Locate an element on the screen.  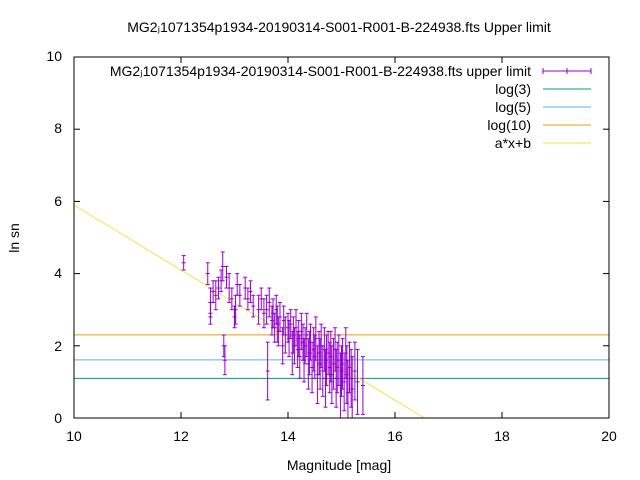
x-axis-label: Magnitude [mag] is located at coordinates (339, 465).